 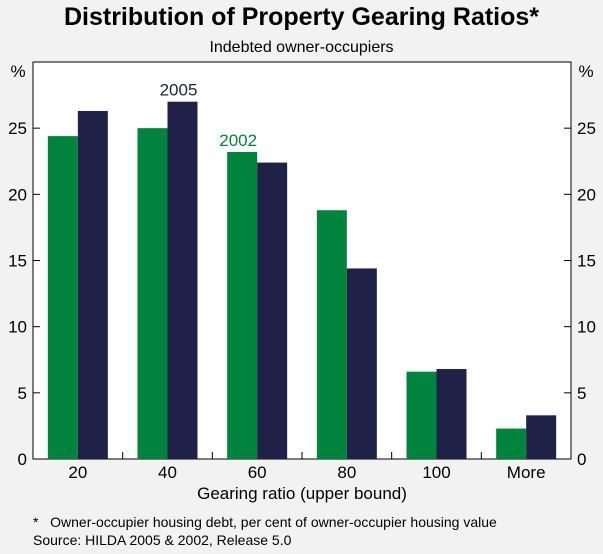 What do you see at coordinates (436, 472) in the screenshot?
I see `x-tick-label-100: 100` at bounding box center [436, 472].